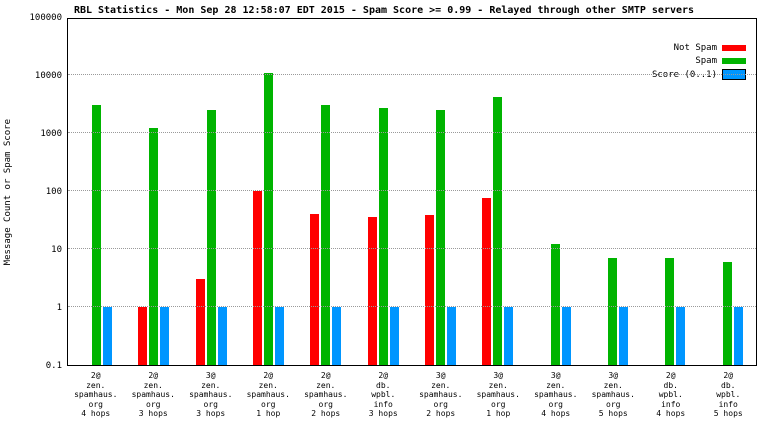 This screenshot has height=432, width=768. Describe the element at coordinates (728, 395) in the screenshot. I see `x-axis-category-label: 2@ db. wpbl. info 5 hops` at that location.